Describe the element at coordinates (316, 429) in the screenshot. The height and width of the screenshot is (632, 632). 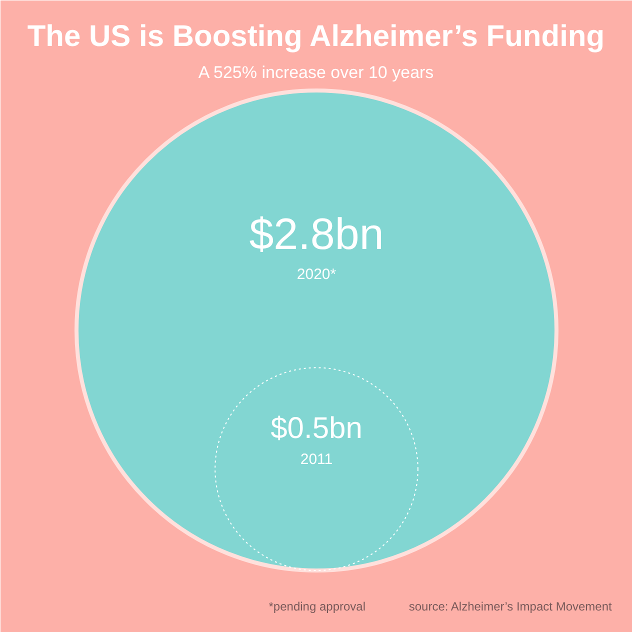
I see `data-label: $0.5bn` at that location.